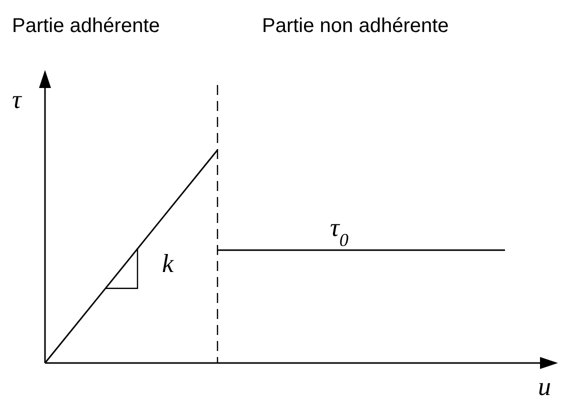 This screenshot has height=407, width=566. Describe the element at coordinates (544, 386) in the screenshot. I see `x-axis-title: u` at that location.